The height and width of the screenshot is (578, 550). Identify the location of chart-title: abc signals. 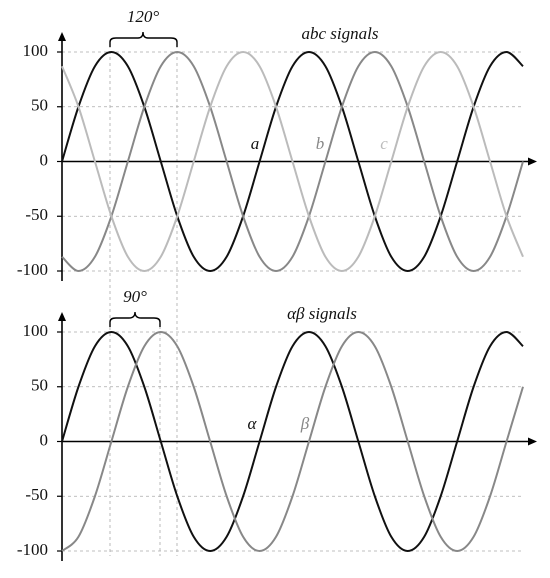
(340, 33).